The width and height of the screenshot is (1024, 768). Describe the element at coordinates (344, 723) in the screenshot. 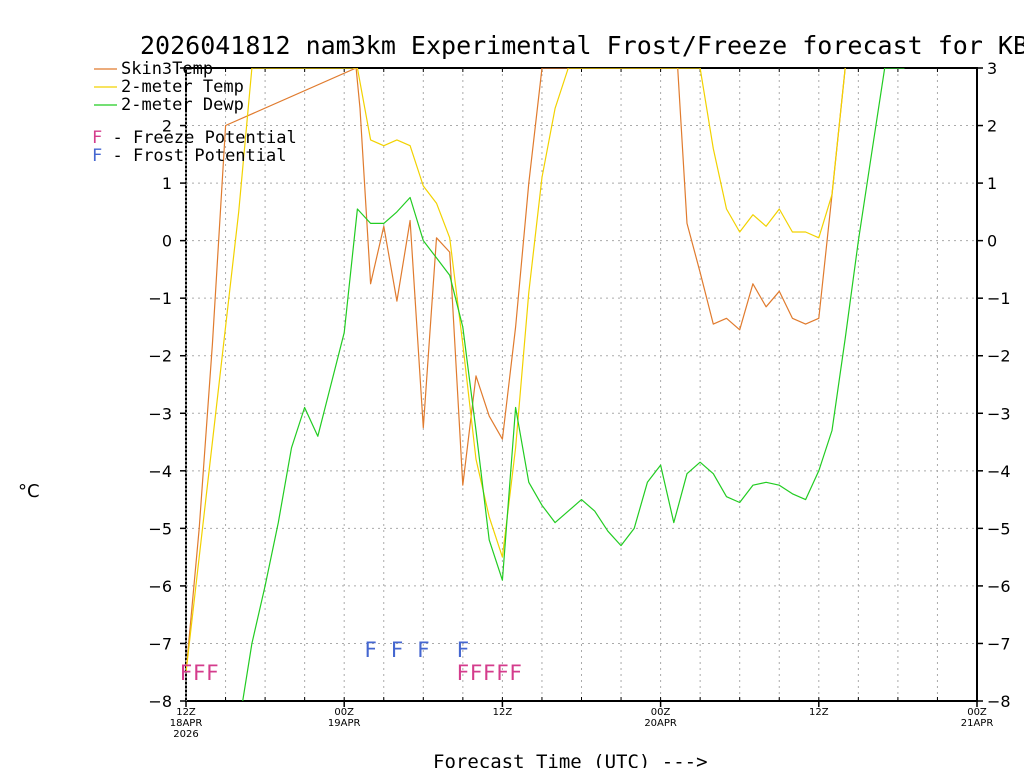

I see `x-tick-label: 19APR` at that location.